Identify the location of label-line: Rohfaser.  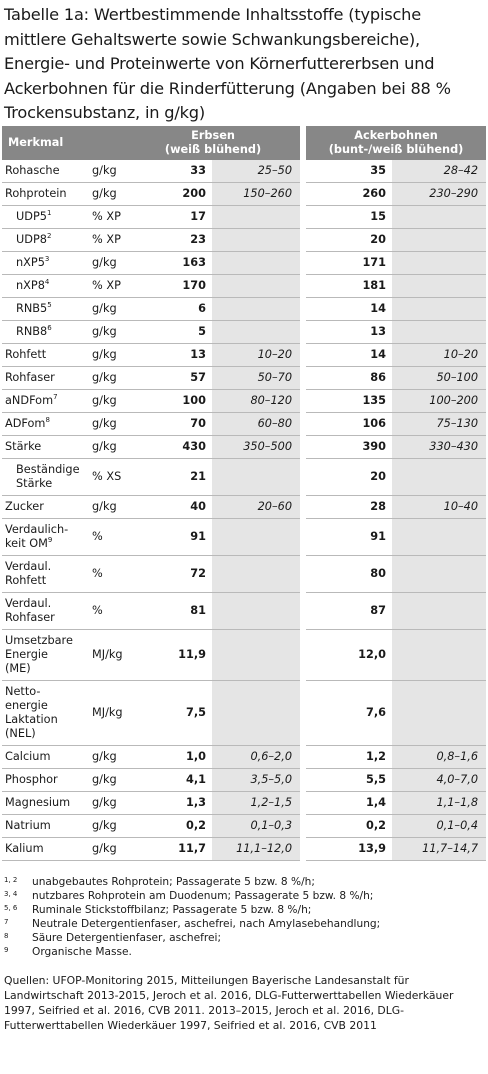
(30, 617).